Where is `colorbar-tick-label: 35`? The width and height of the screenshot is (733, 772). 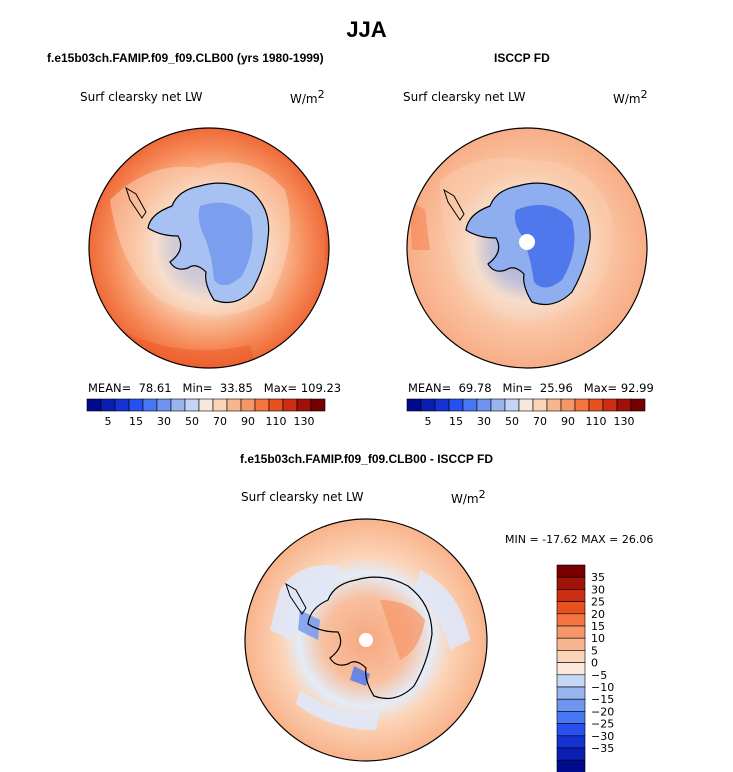
colorbar-tick-label: 35 is located at coordinates (598, 577).